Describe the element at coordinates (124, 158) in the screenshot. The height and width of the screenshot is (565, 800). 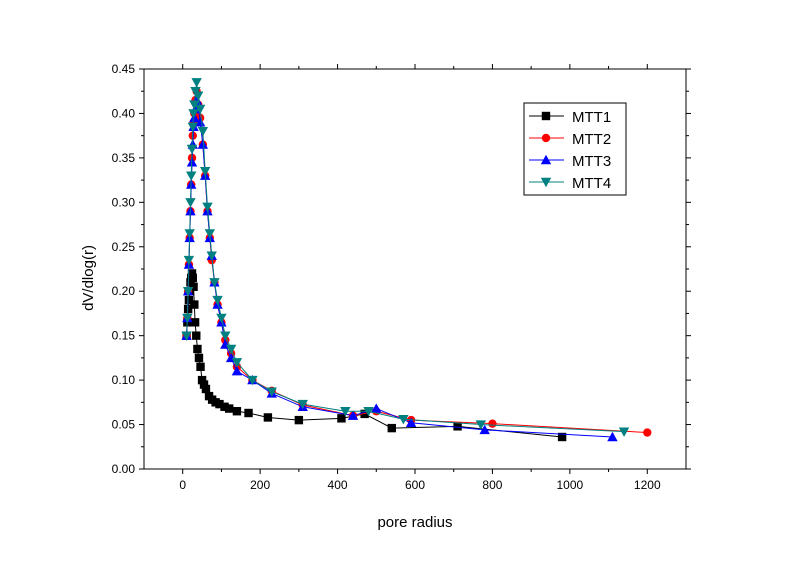
I see `y-tick-label: 0.35` at that location.